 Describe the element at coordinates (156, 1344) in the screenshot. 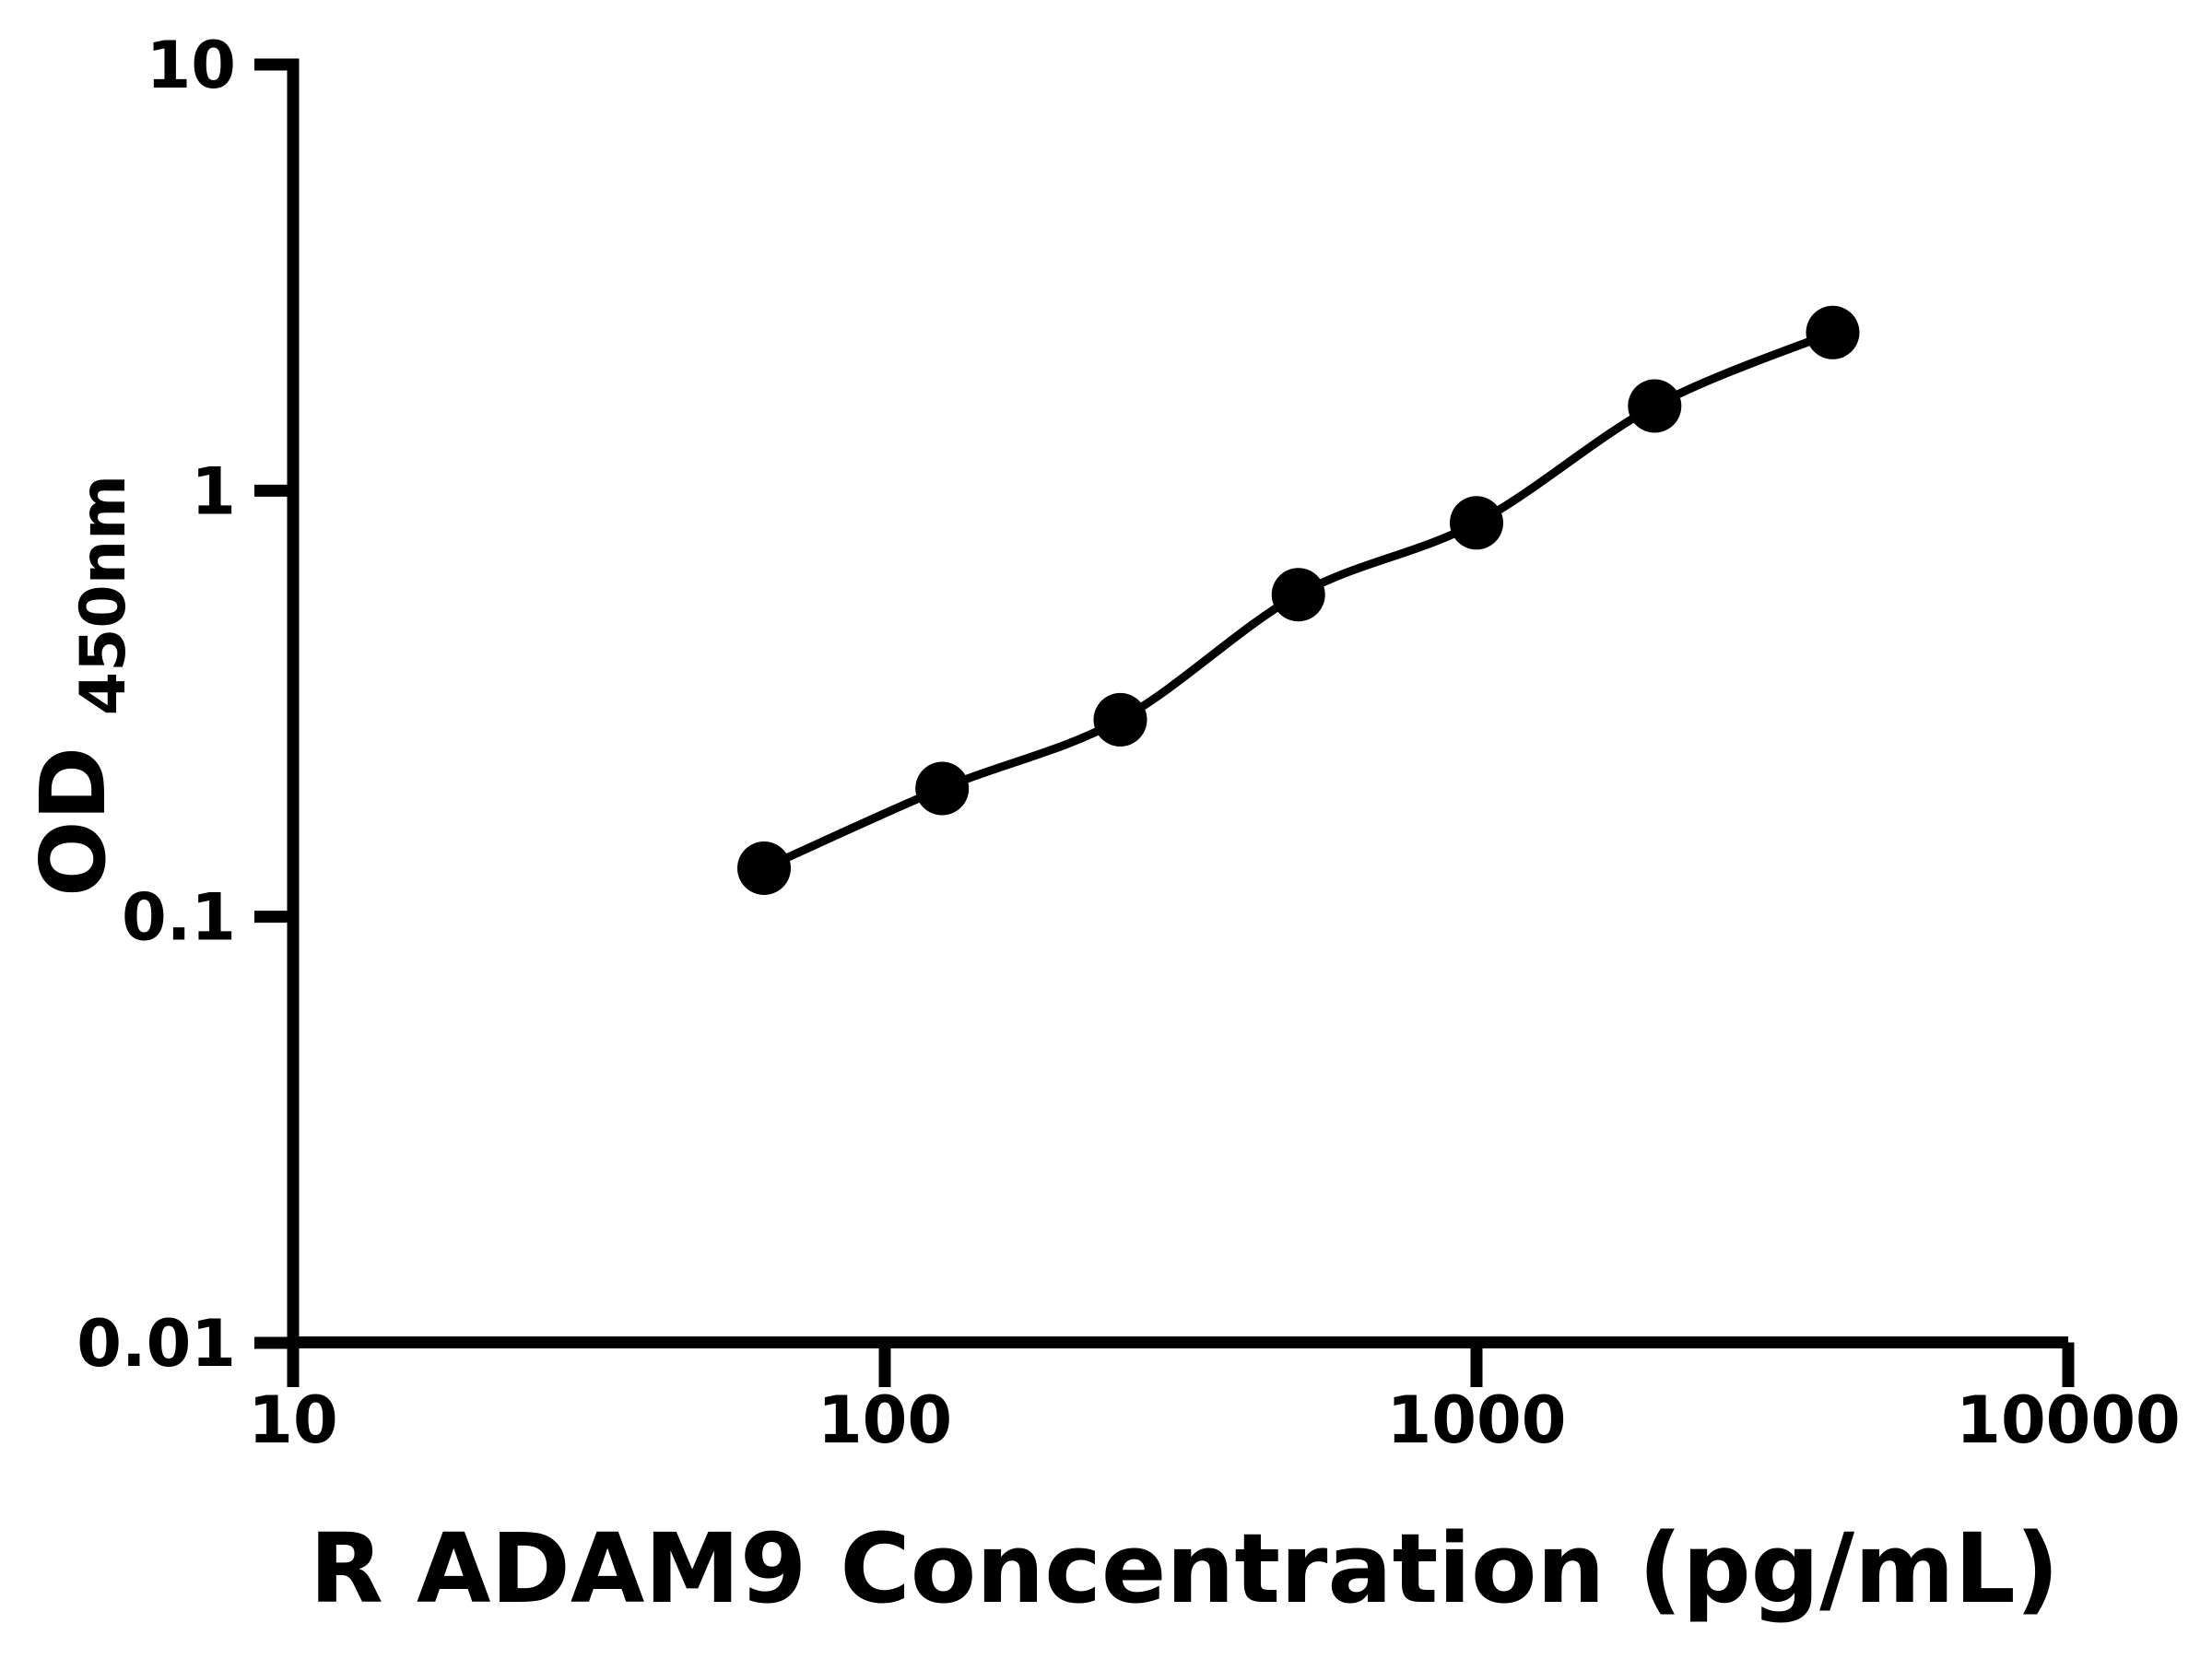

I see `y-tick-label: 0.01` at that location.